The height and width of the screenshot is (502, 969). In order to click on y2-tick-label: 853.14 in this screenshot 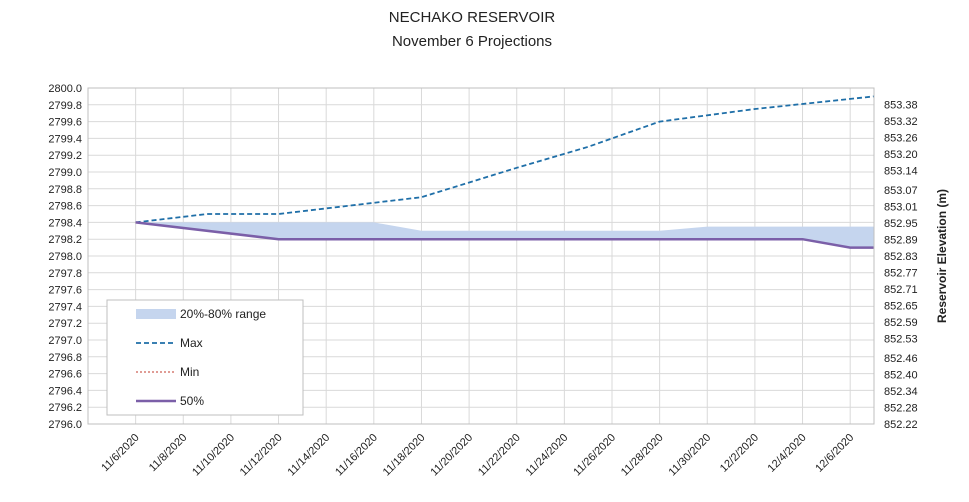, I will do `click(901, 172)`.